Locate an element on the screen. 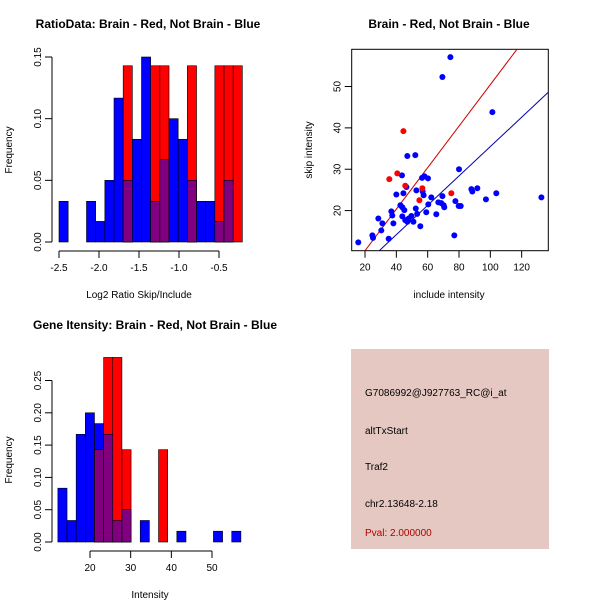 The height and width of the screenshot is (600, 600). y-tick-label: 30 is located at coordinates (338, 169).